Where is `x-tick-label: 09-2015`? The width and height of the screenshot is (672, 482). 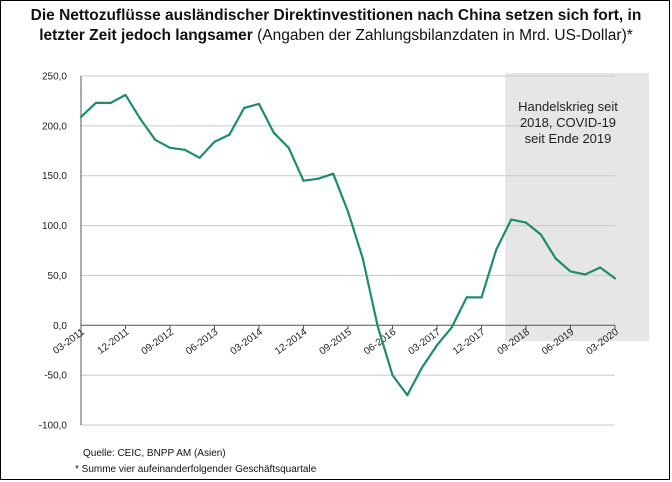 x-tick-label: 09-2015 is located at coordinates (336, 342).